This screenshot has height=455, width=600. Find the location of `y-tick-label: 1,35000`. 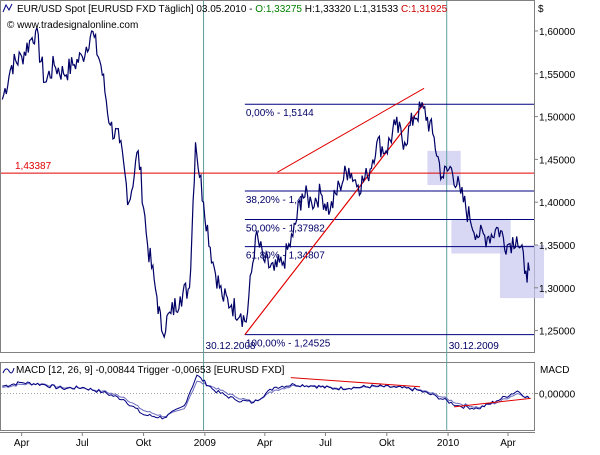

y-tick-label: 1,35000 is located at coordinates (557, 246).